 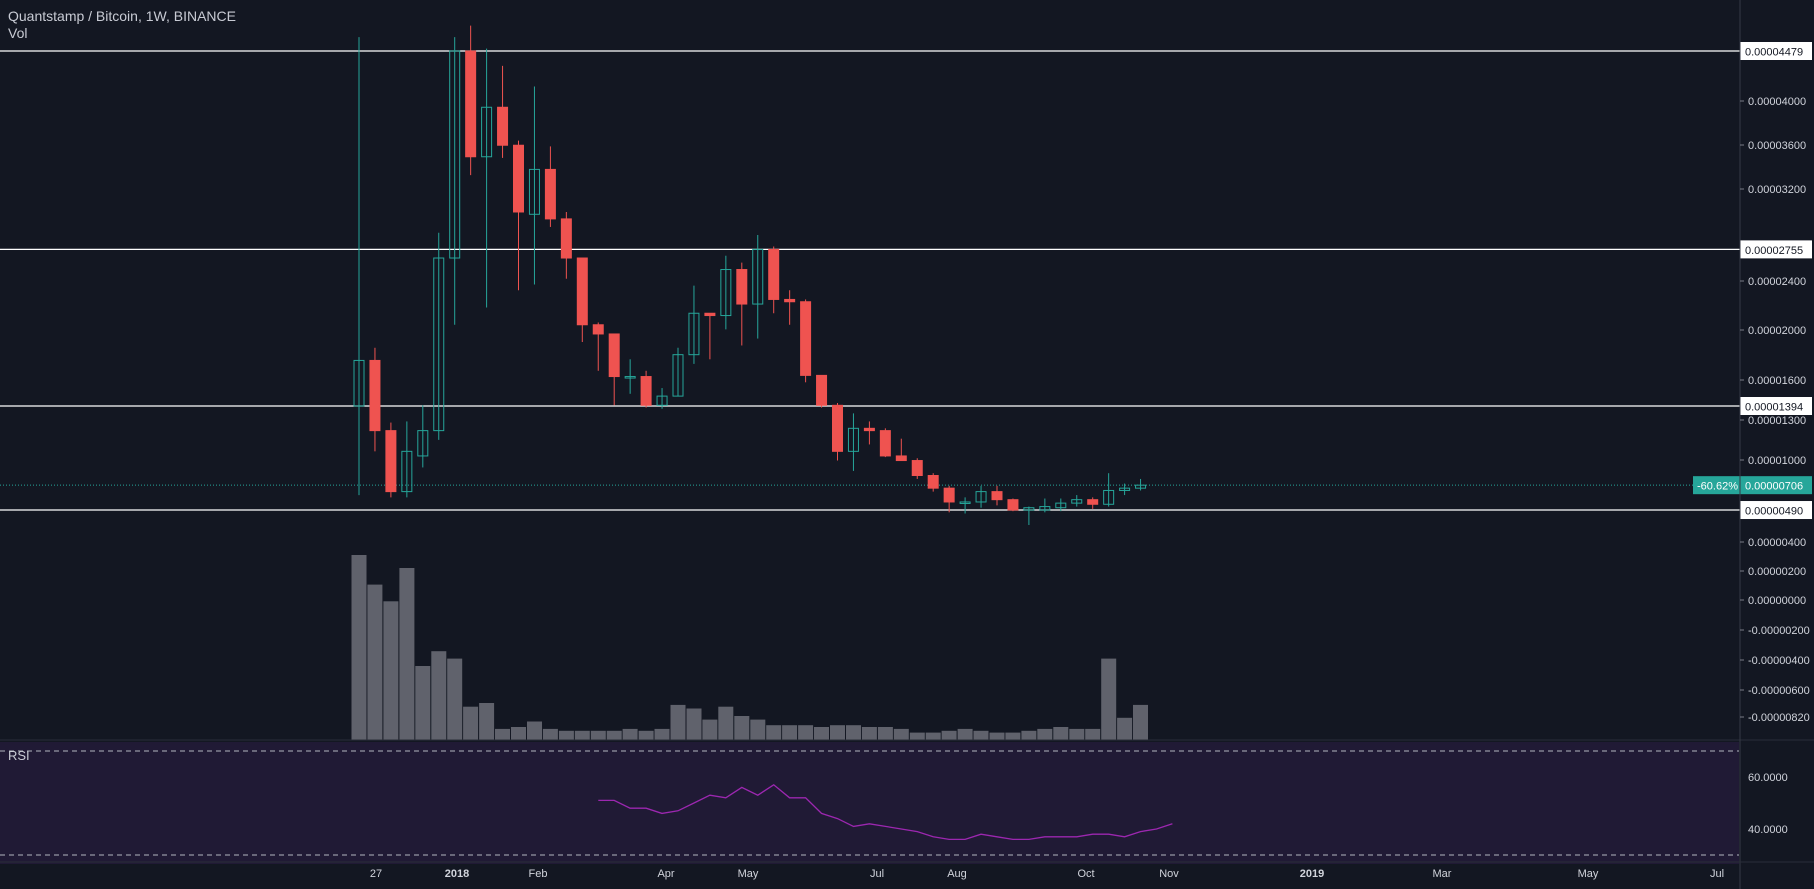 I want to click on x-tick-label: Jul, so click(x=1717, y=874).